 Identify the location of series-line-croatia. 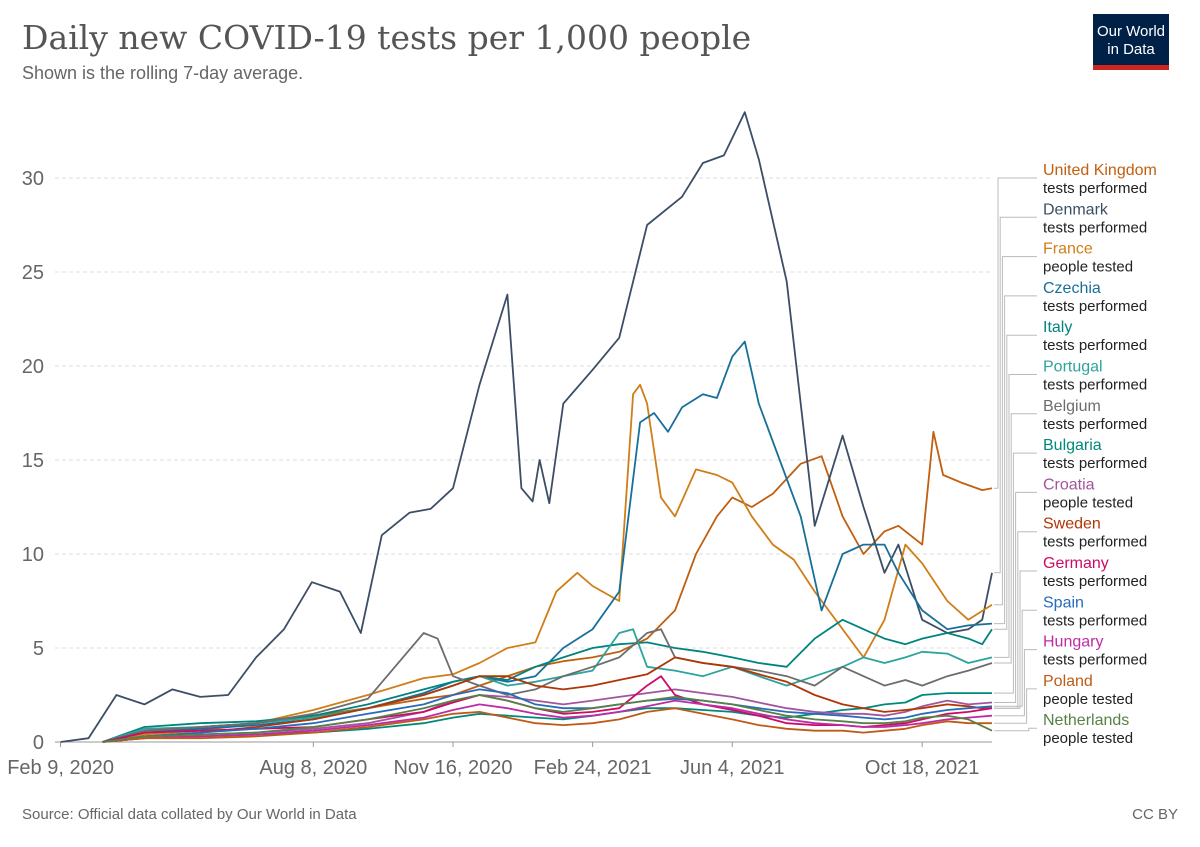
(547, 715).